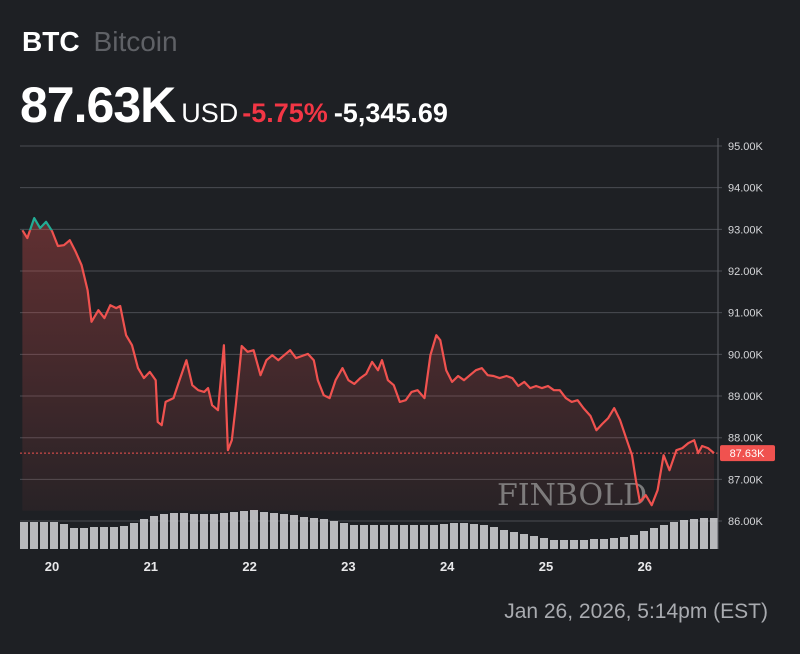  Describe the element at coordinates (572, 495) in the screenshot. I see `watermark-logo: FINBOLD` at that location.